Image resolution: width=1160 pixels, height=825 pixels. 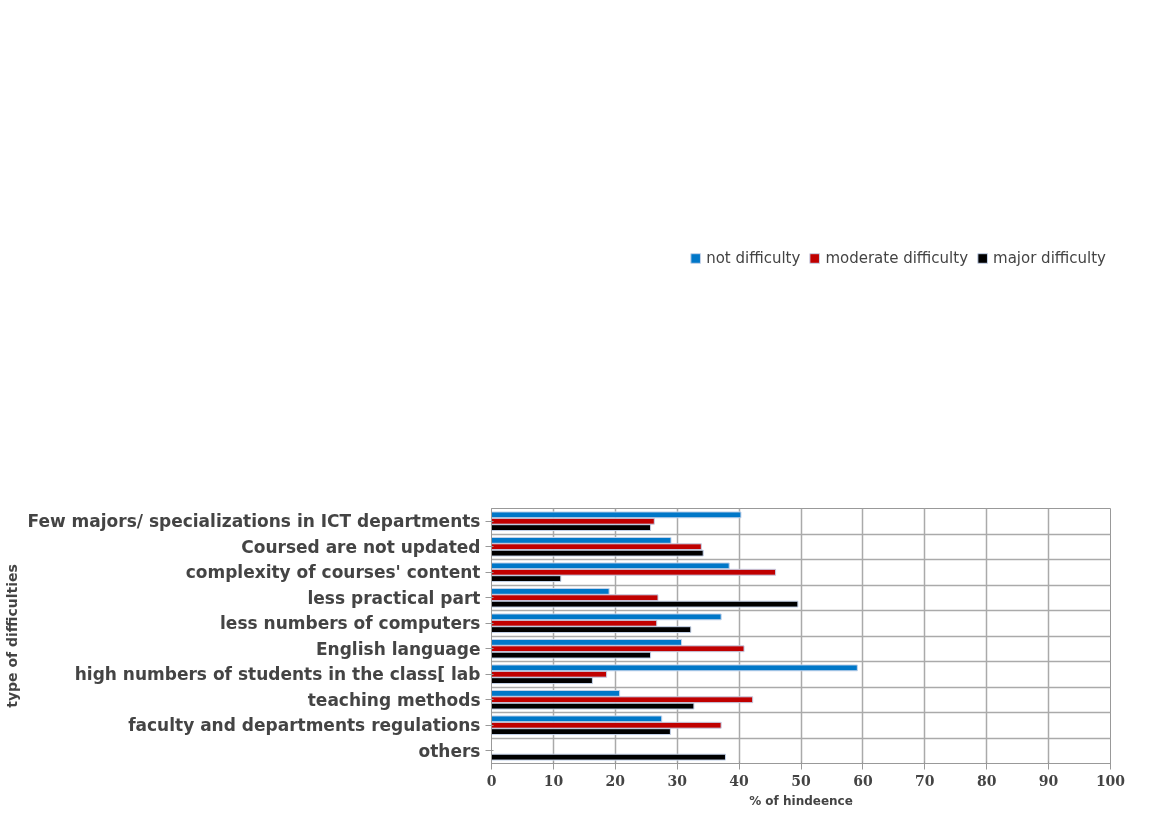 What do you see at coordinates (801, 780) in the screenshot?
I see `x-tick-label: 50` at bounding box center [801, 780].